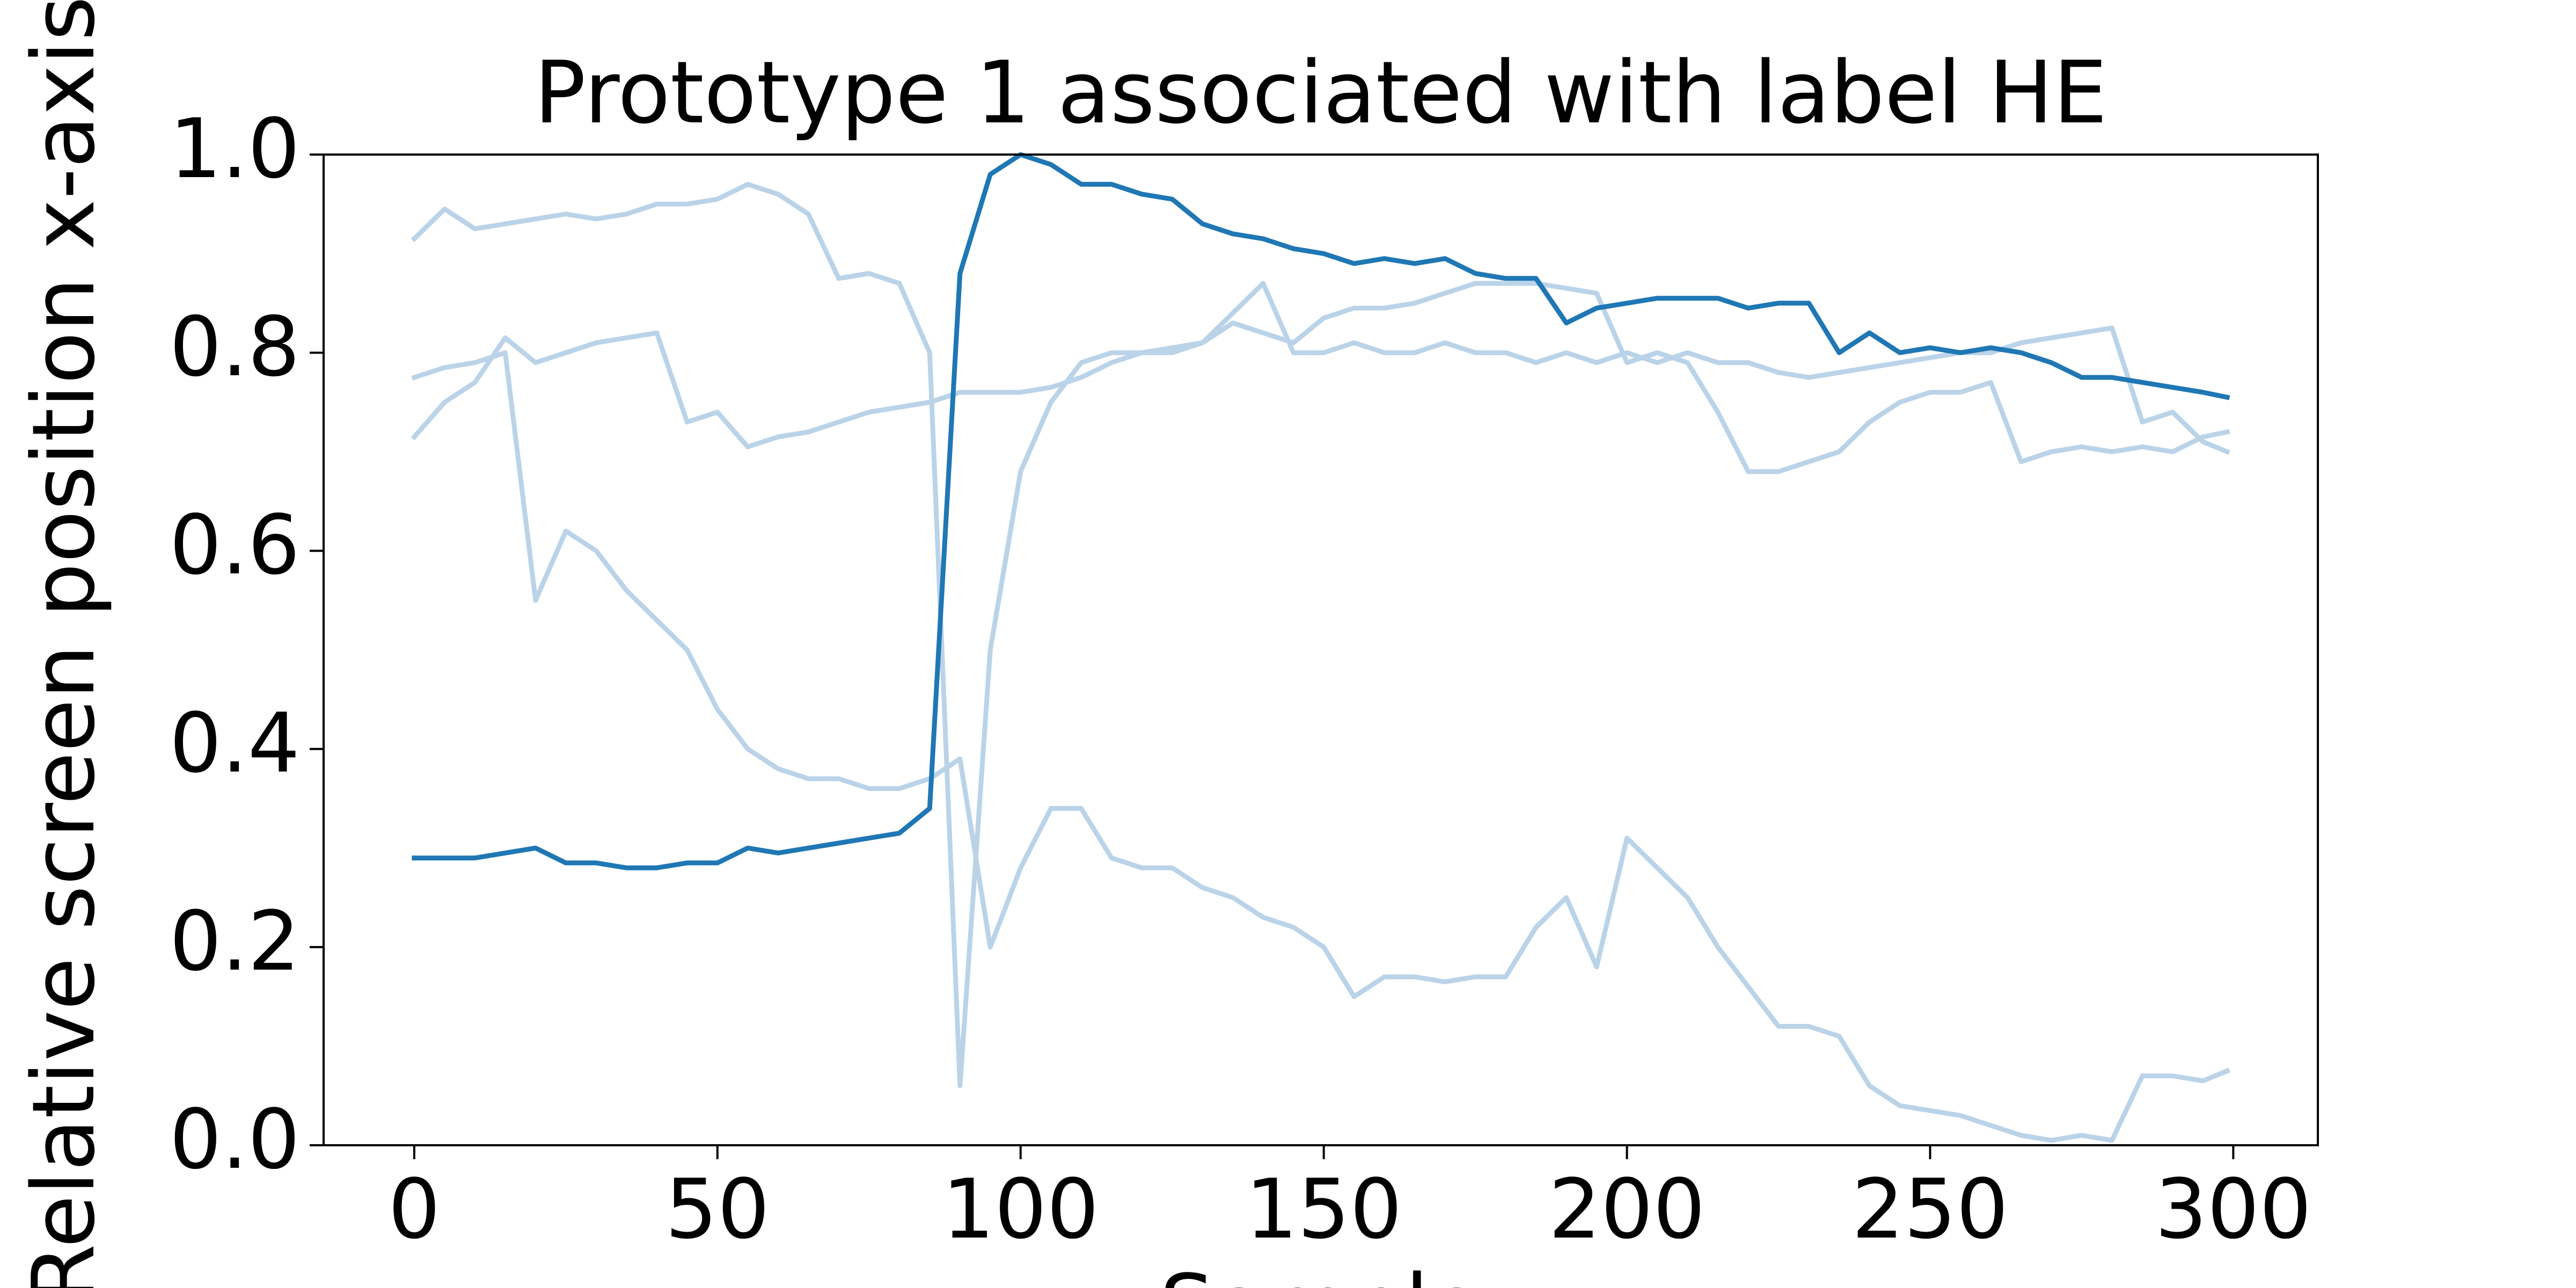  I want to click on x-tick-label: 0, so click(414, 1209).